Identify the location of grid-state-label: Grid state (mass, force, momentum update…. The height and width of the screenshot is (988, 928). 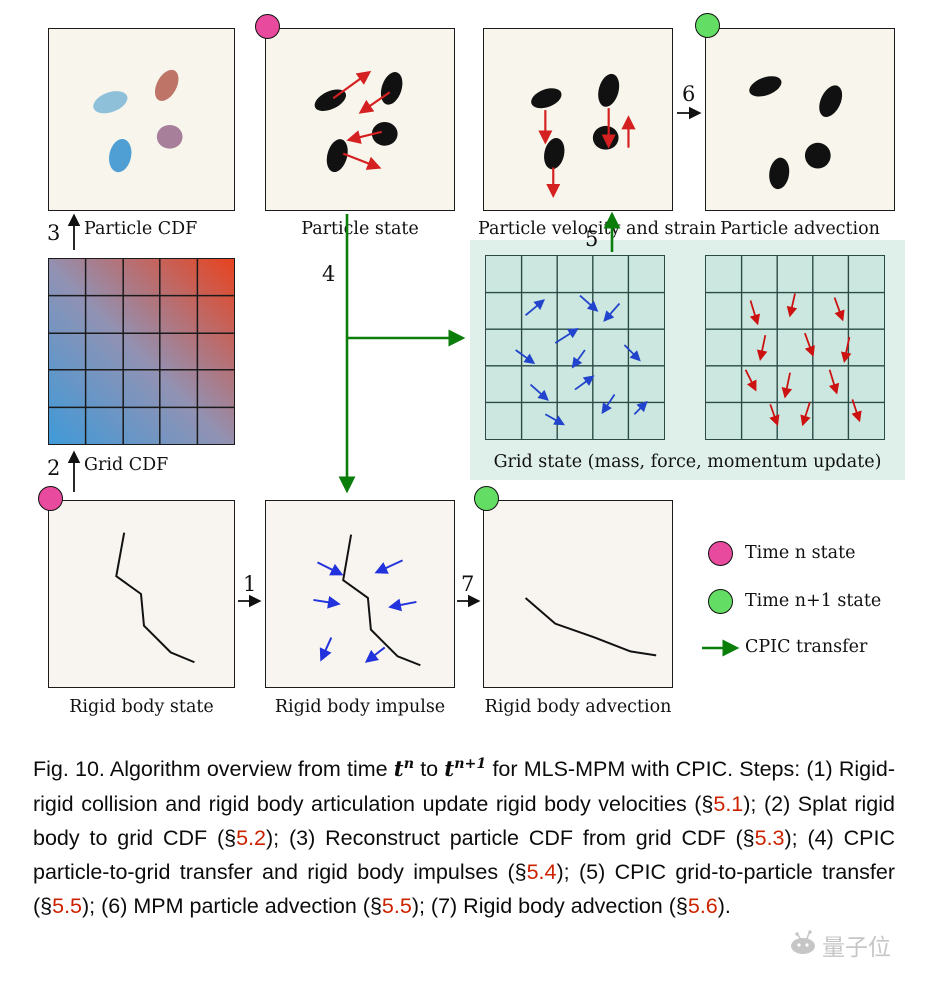
(687, 462).